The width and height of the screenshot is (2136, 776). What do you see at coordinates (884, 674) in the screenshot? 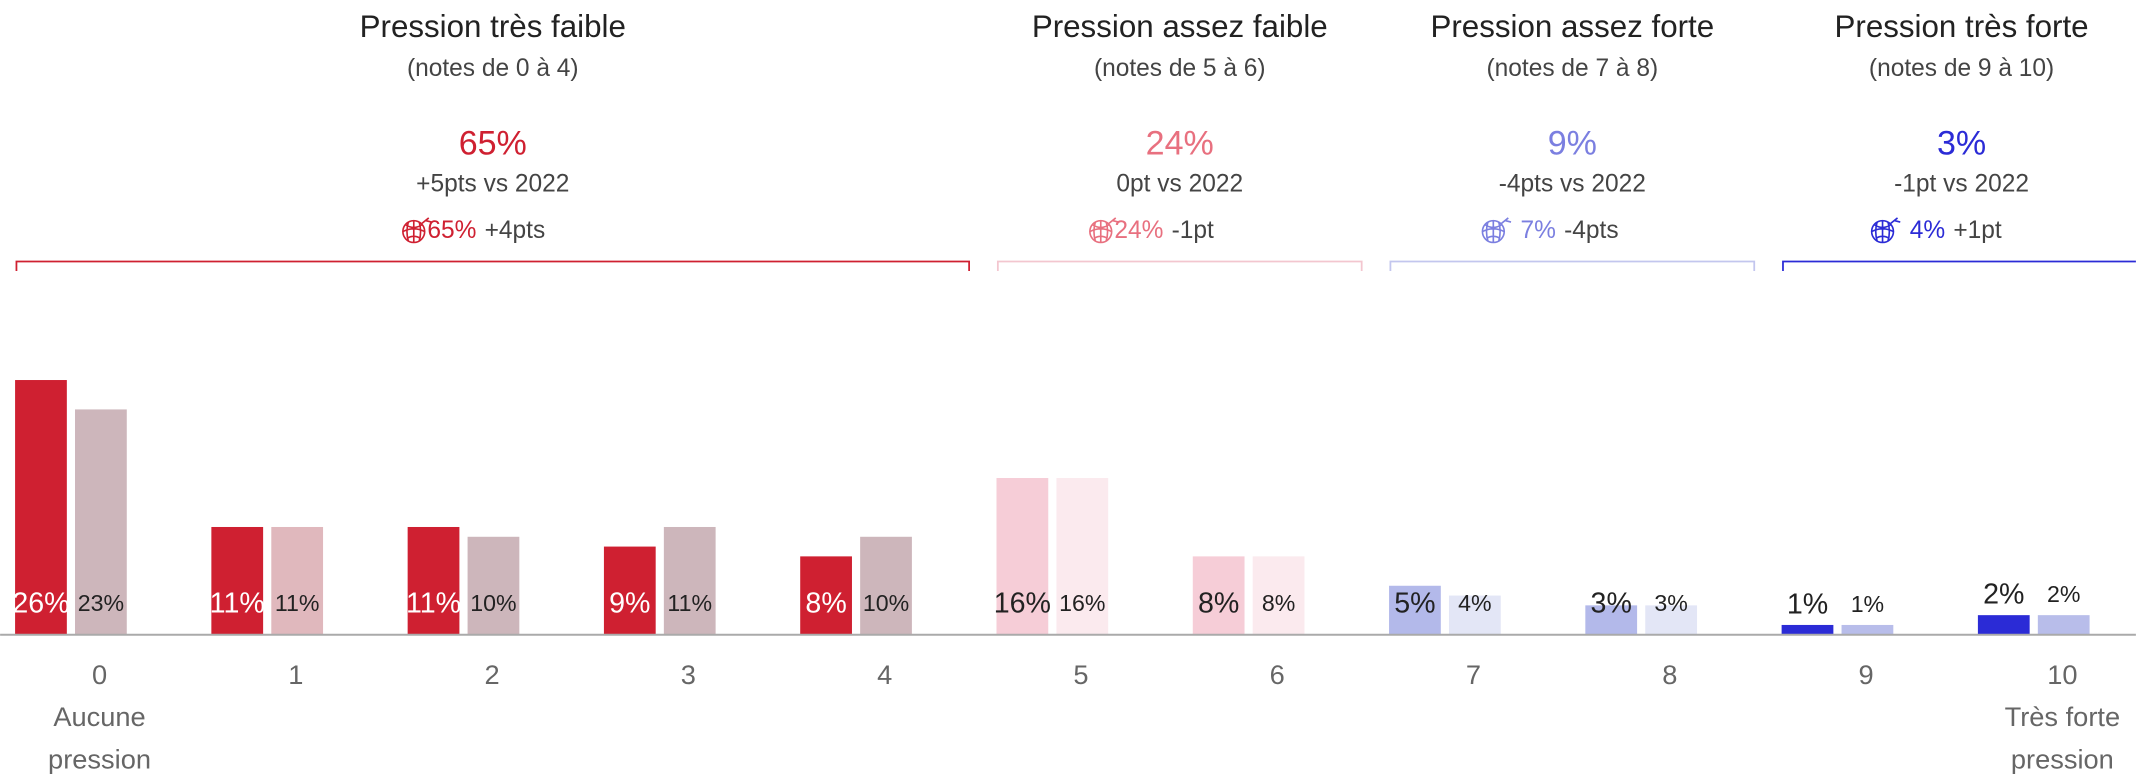
I see `x-tick-label: 4` at bounding box center [884, 674].